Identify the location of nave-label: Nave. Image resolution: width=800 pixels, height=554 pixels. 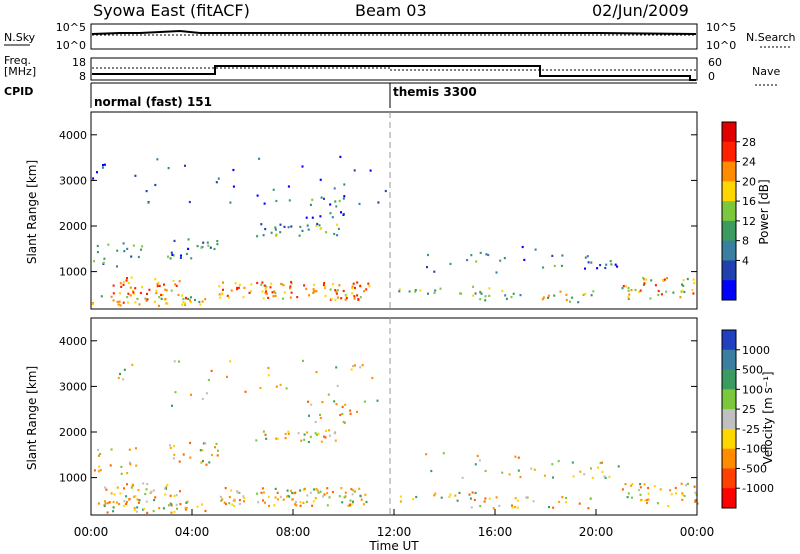
(766, 71).